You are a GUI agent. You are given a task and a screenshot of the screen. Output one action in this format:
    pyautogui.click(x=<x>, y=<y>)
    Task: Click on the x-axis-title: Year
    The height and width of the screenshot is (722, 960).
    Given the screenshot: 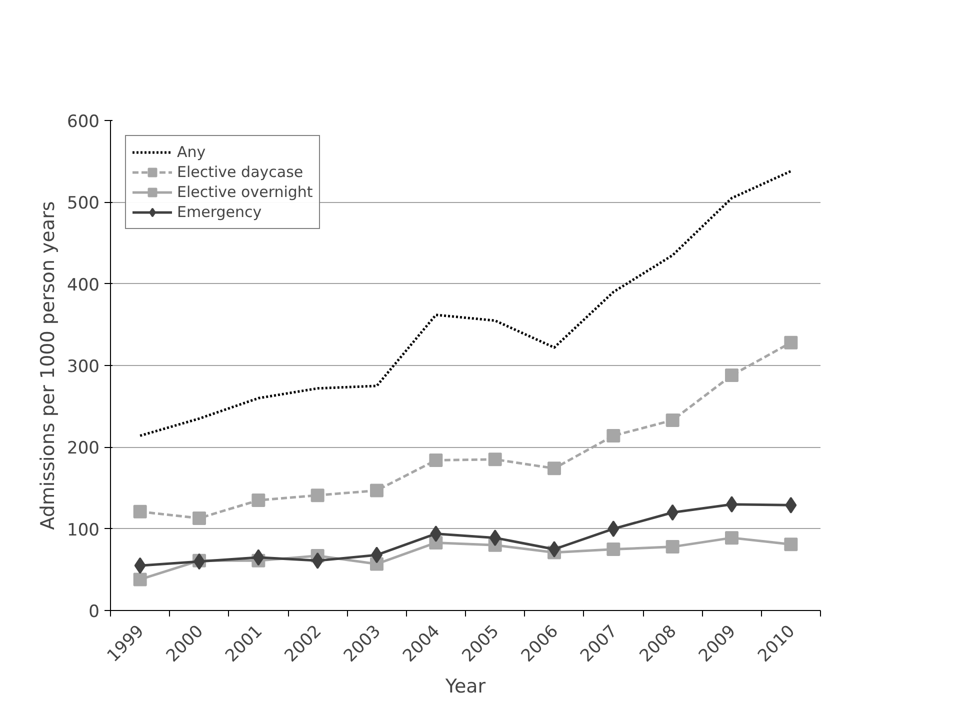 What is the action you would take?
    pyautogui.click(x=465, y=686)
    